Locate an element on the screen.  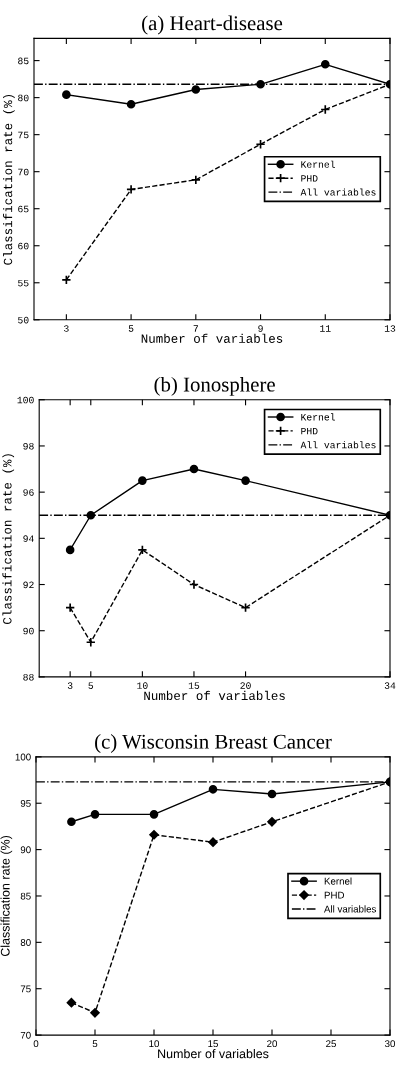
y-tick-label: 98 is located at coordinates (28, 446).